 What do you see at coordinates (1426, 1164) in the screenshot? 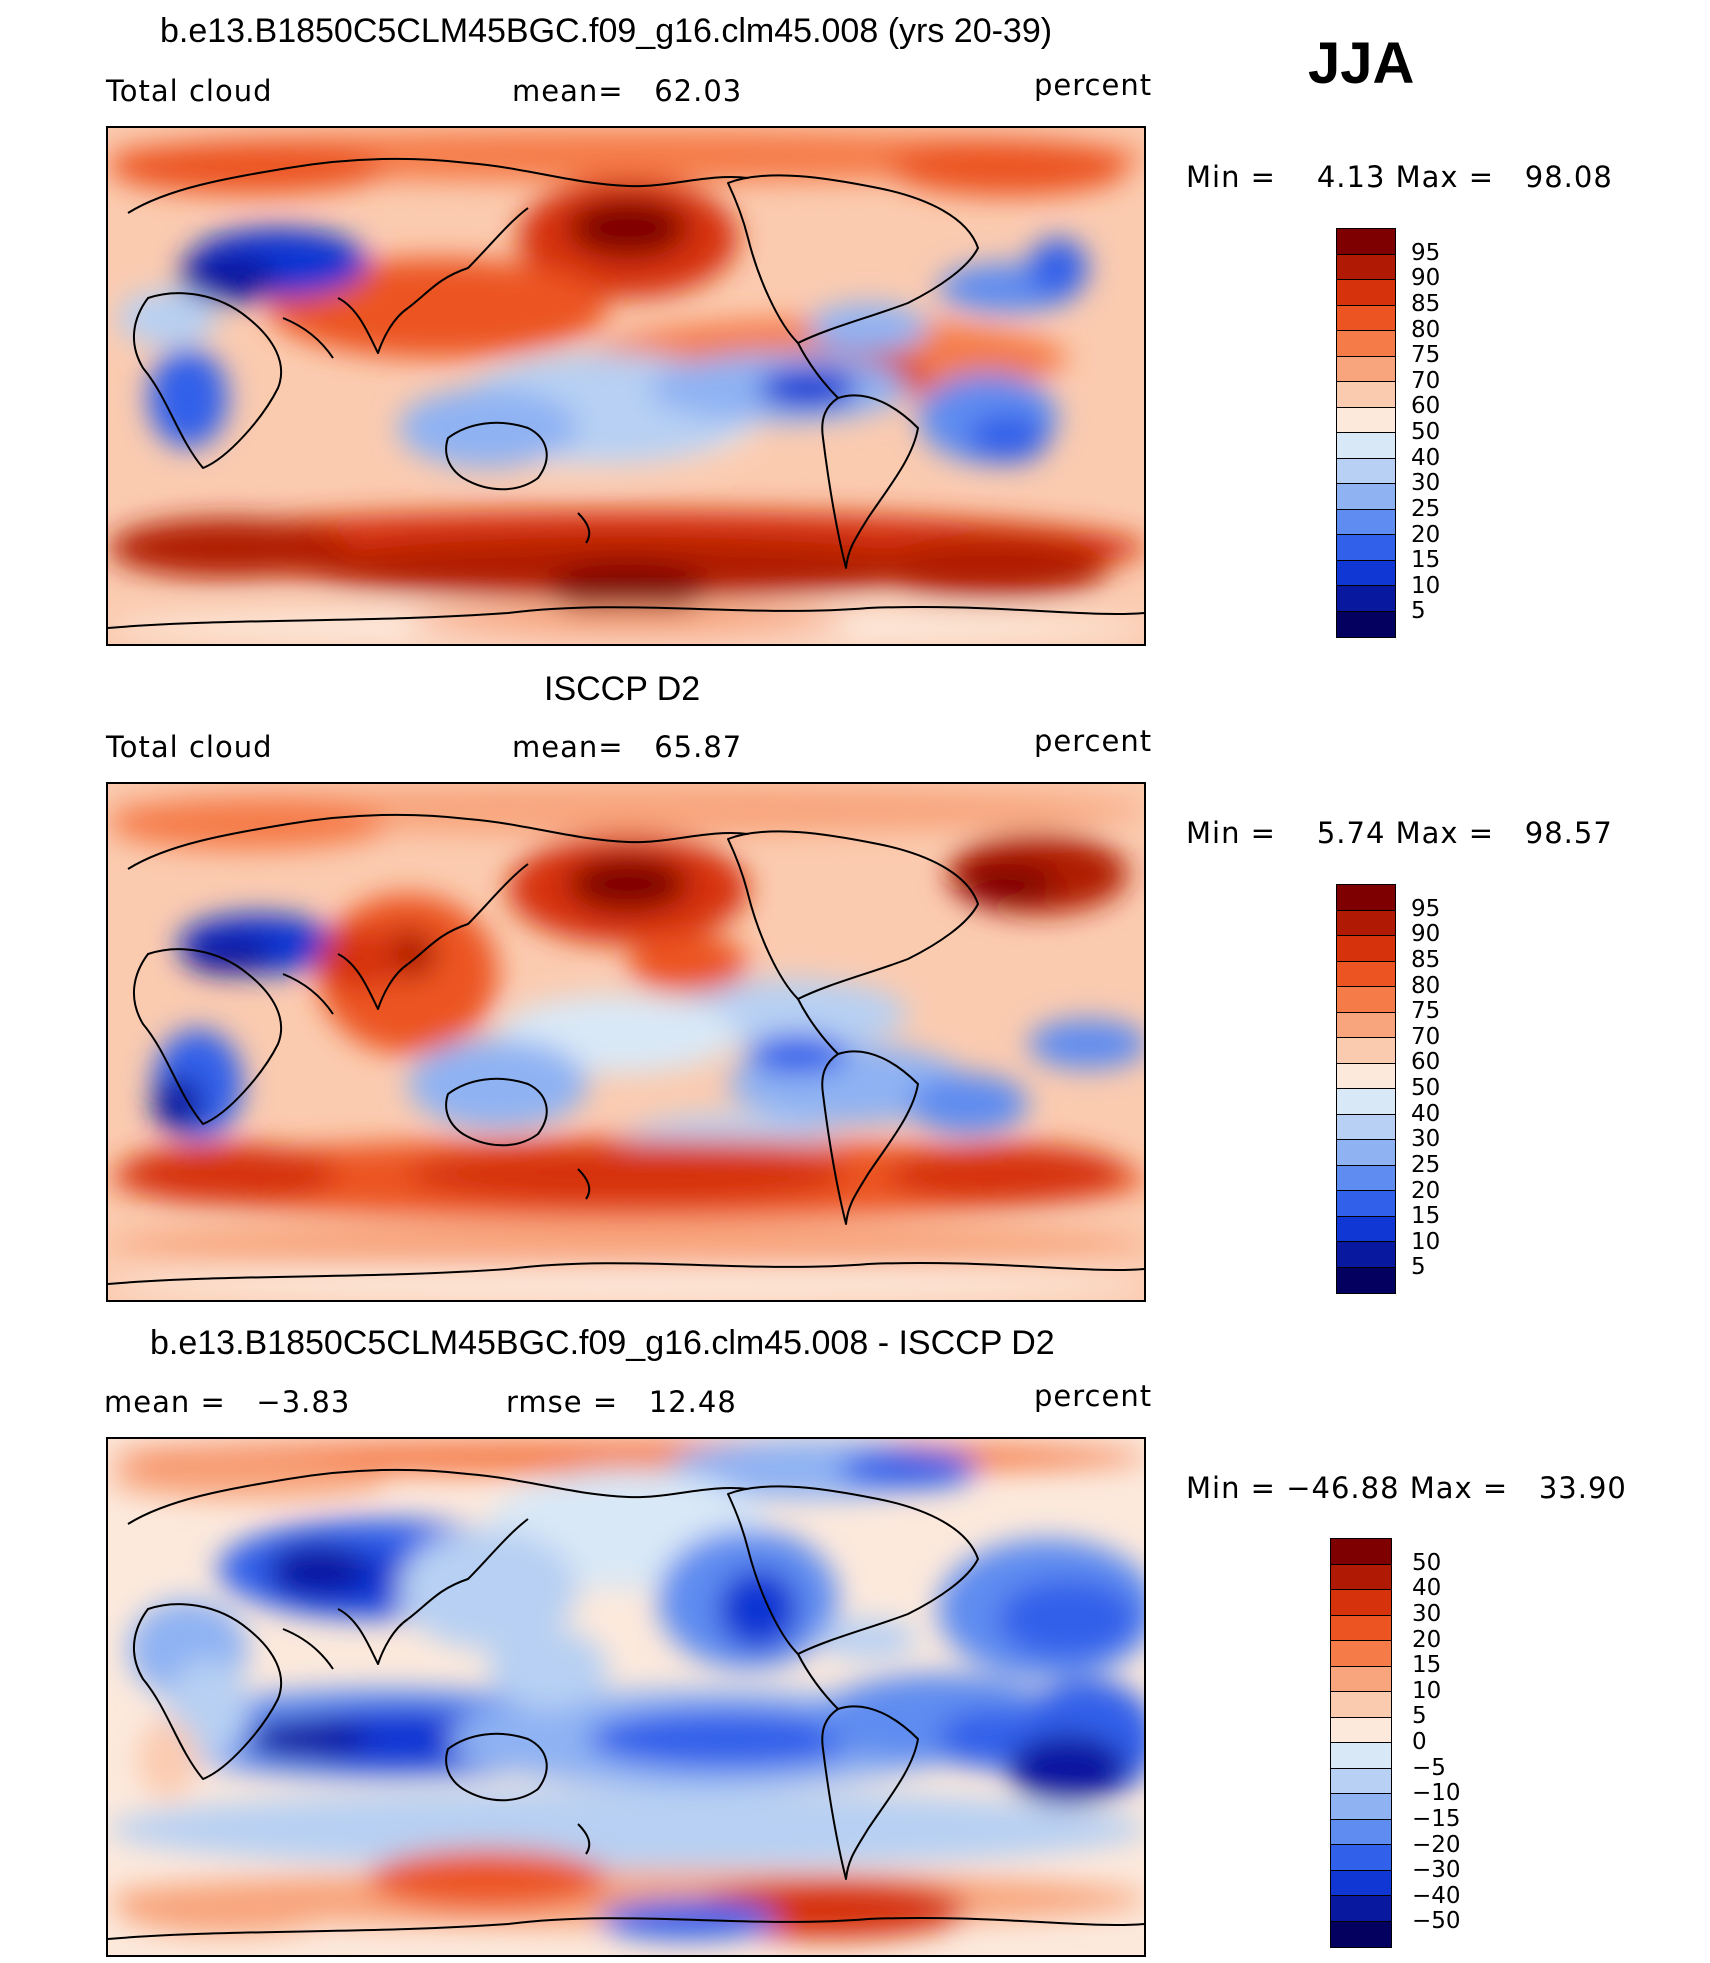
I see `colorbar-tick-label: 25` at bounding box center [1426, 1164].